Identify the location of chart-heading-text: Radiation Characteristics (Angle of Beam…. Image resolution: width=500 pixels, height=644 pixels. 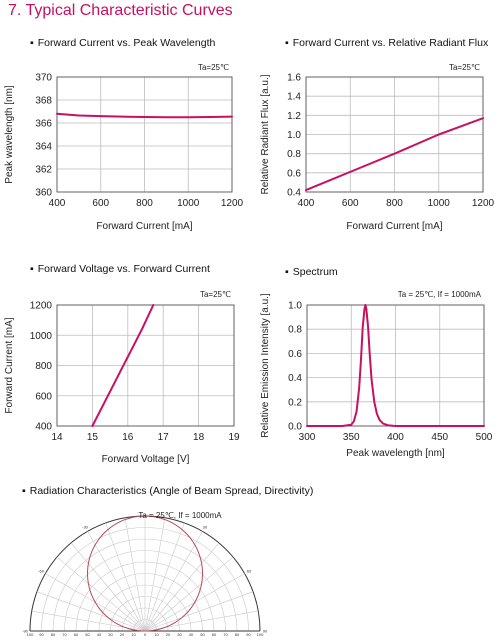
(171, 491).